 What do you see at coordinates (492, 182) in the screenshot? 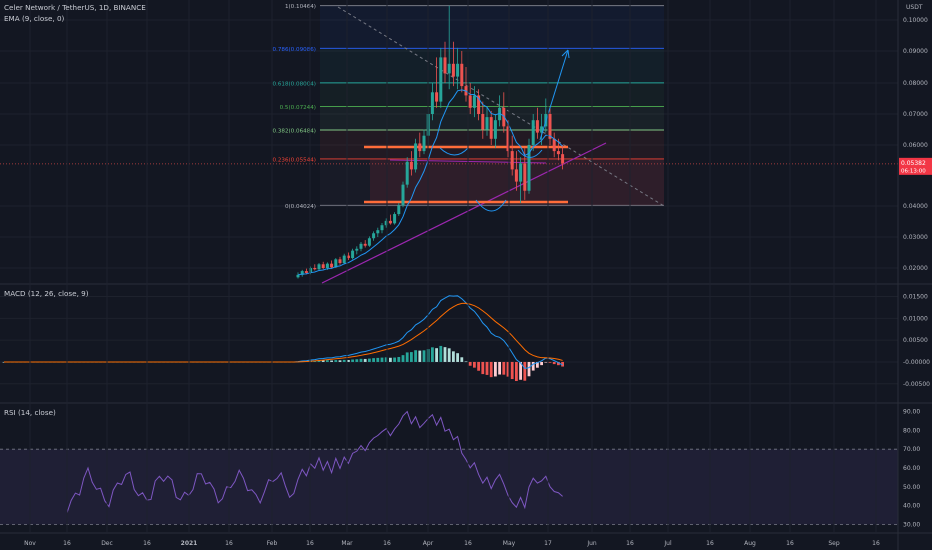
I see `fib-zone` at bounding box center [492, 182].